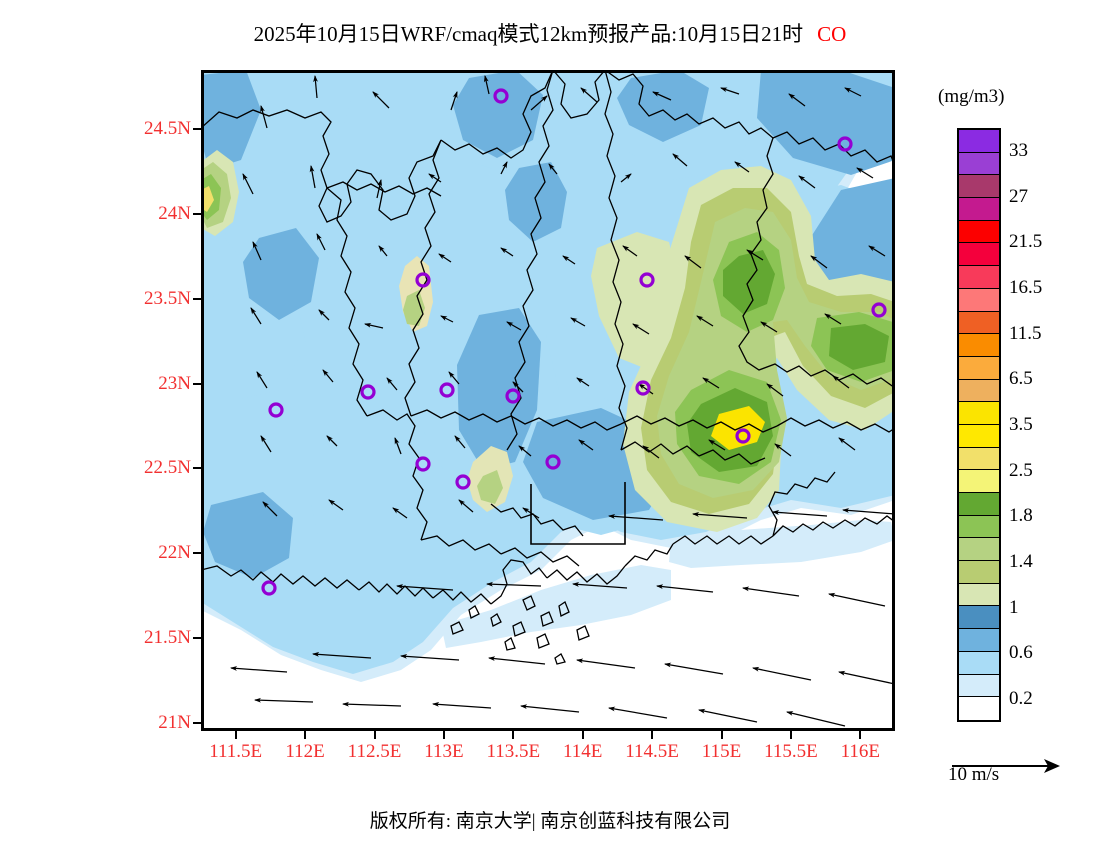 This screenshot has height=850, width=1100. Describe the element at coordinates (1021, 379) in the screenshot. I see `colorbar-label-6-5: 6.5` at that location.